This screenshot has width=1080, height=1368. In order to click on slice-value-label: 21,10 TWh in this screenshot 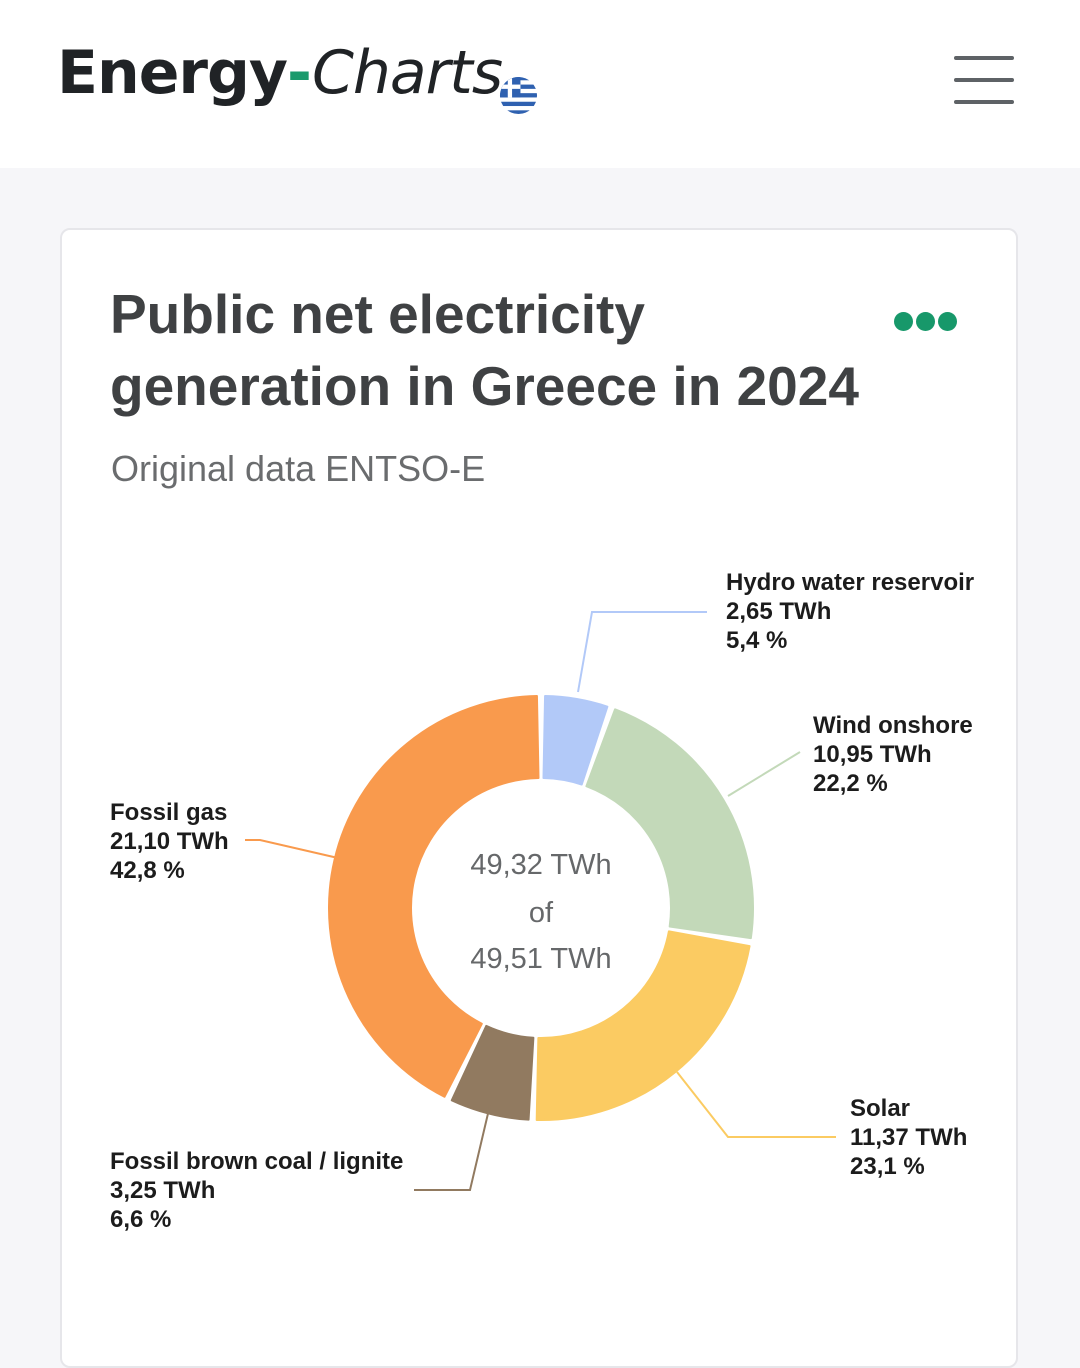, I will do `click(169, 841)`.